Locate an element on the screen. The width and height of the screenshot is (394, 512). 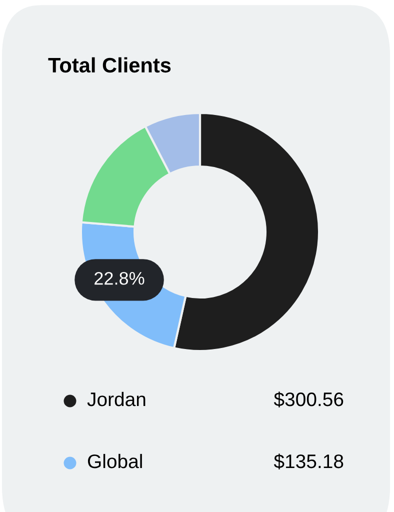
text: $300.56 is located at coordinates (309, 400).